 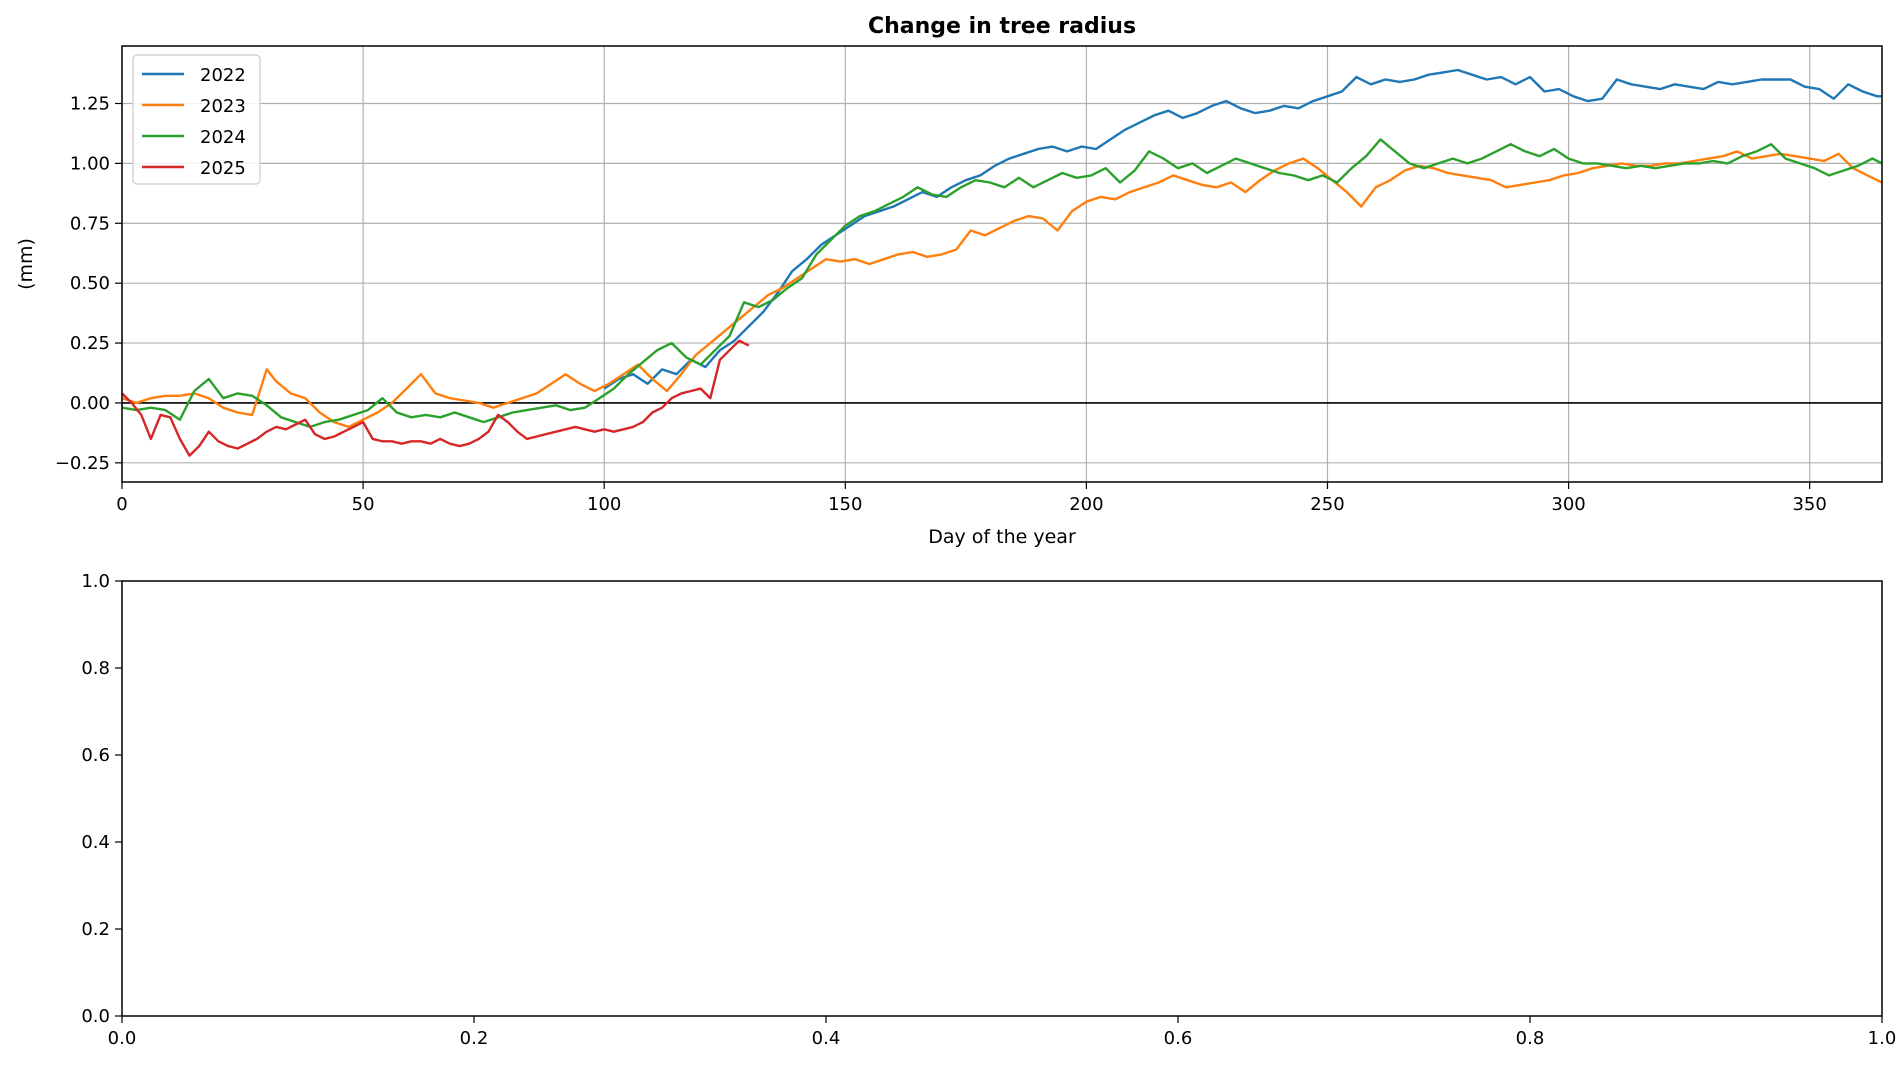 What do you see at coordinates (90, 223) in the screenshot?
I see `y-tick-label: 0.75` at bounding box center [90, 223].